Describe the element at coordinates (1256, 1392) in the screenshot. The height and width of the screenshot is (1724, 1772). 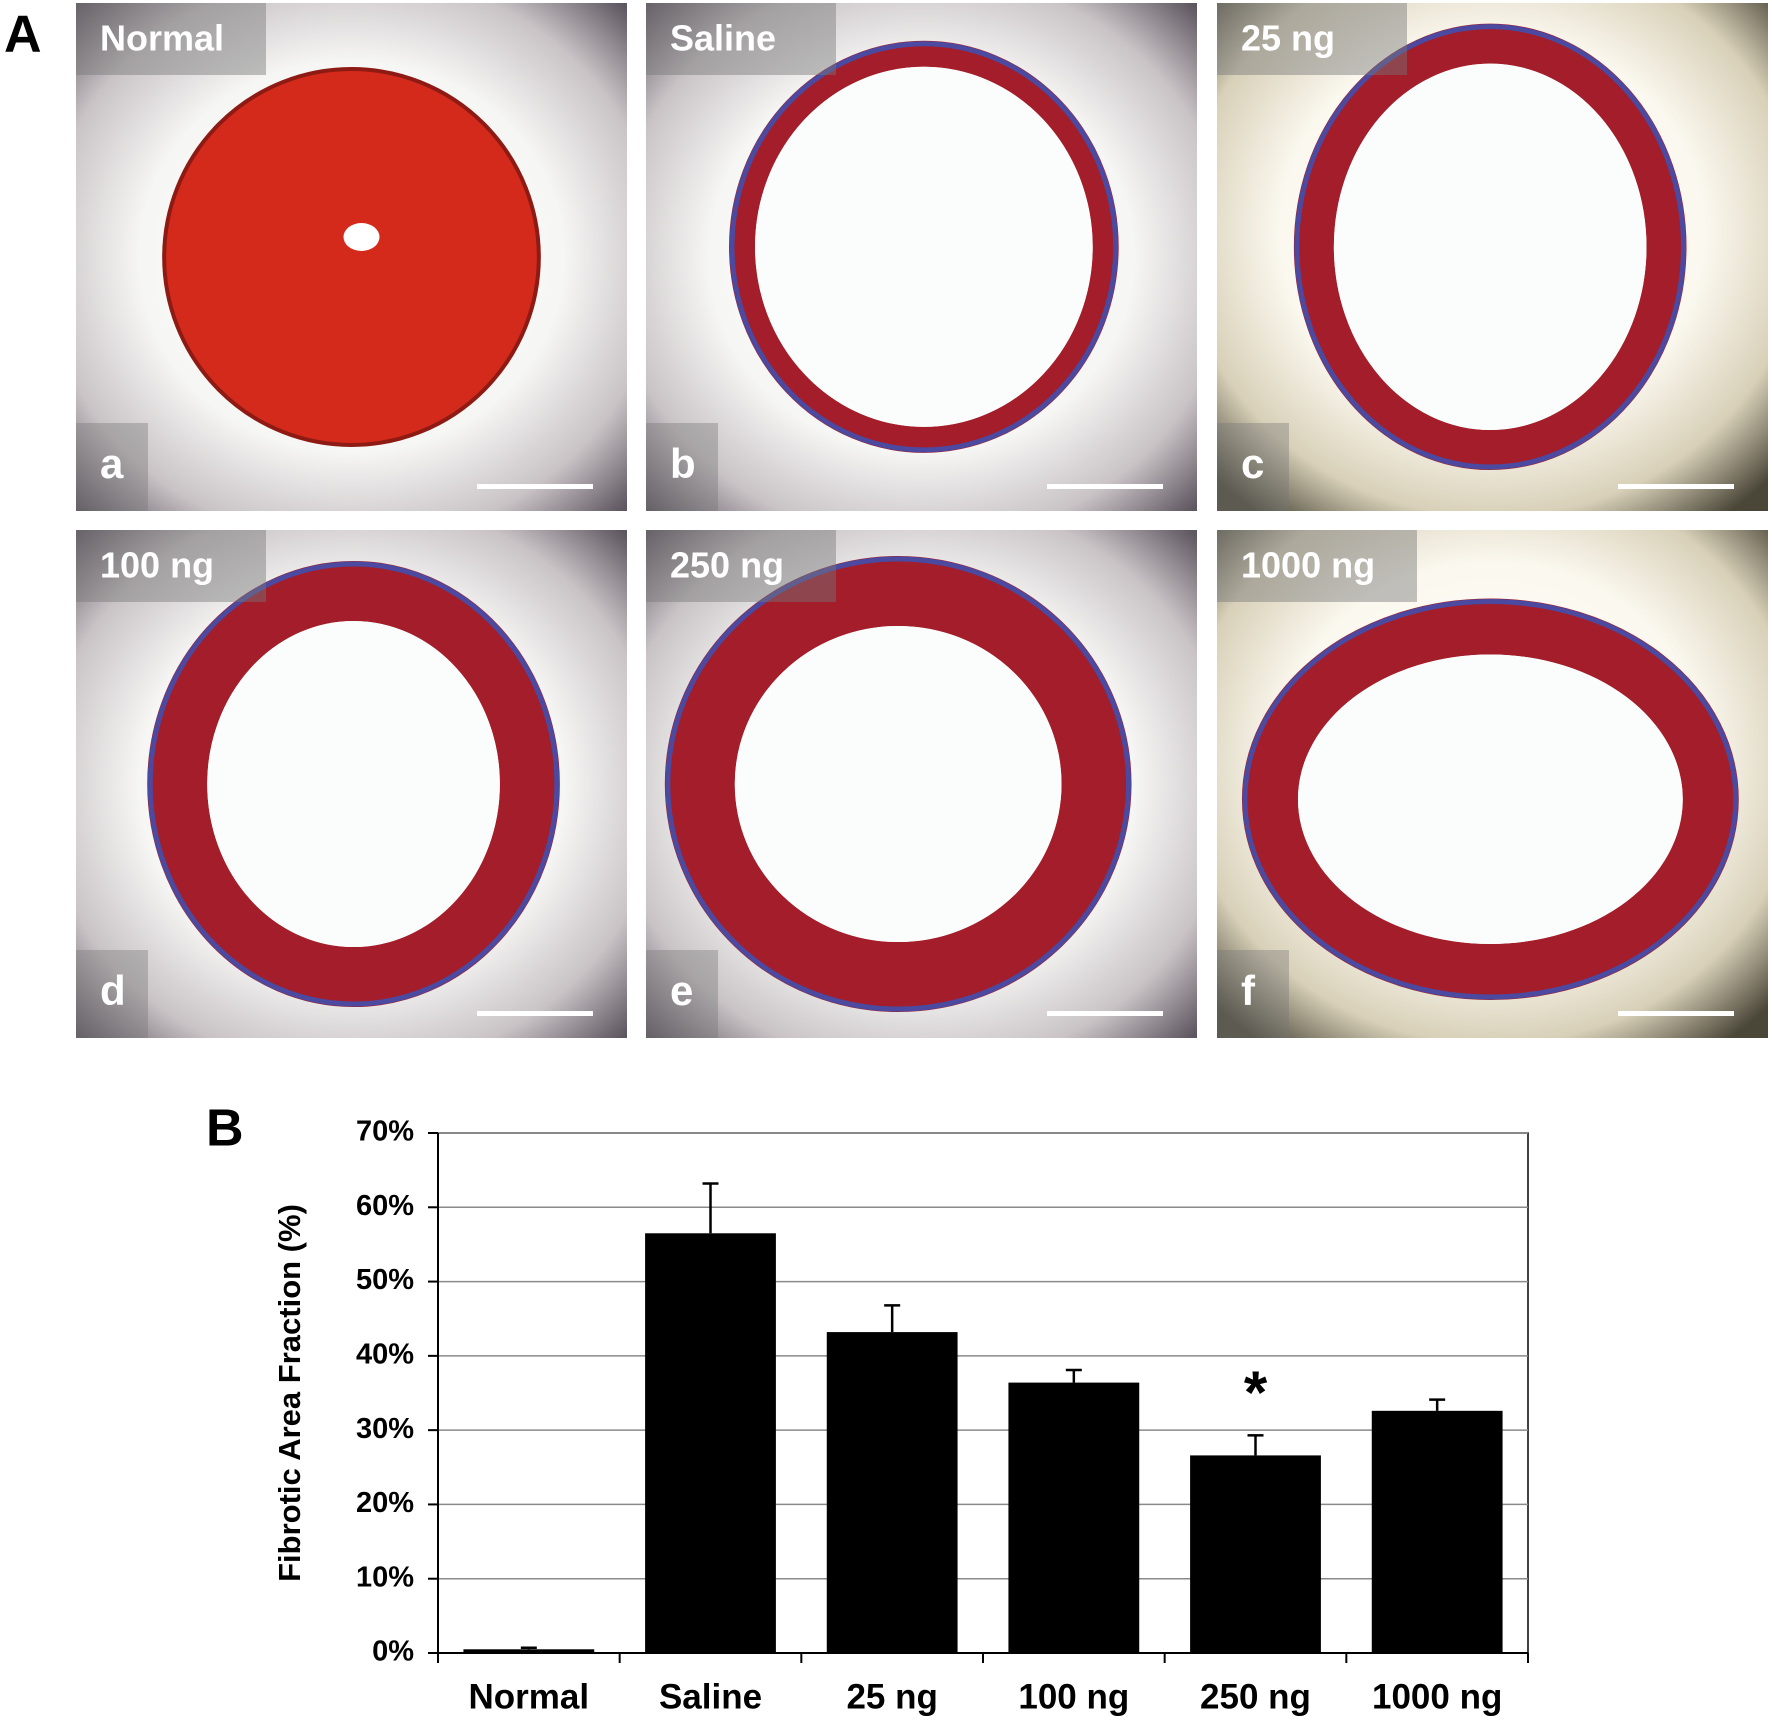
I see `annotation: *` at that location.